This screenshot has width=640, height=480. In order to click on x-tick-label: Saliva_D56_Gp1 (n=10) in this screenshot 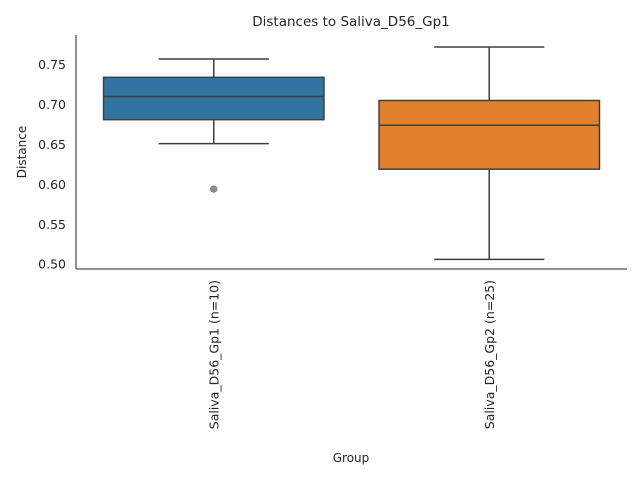, I will do `click(213, 354)`.